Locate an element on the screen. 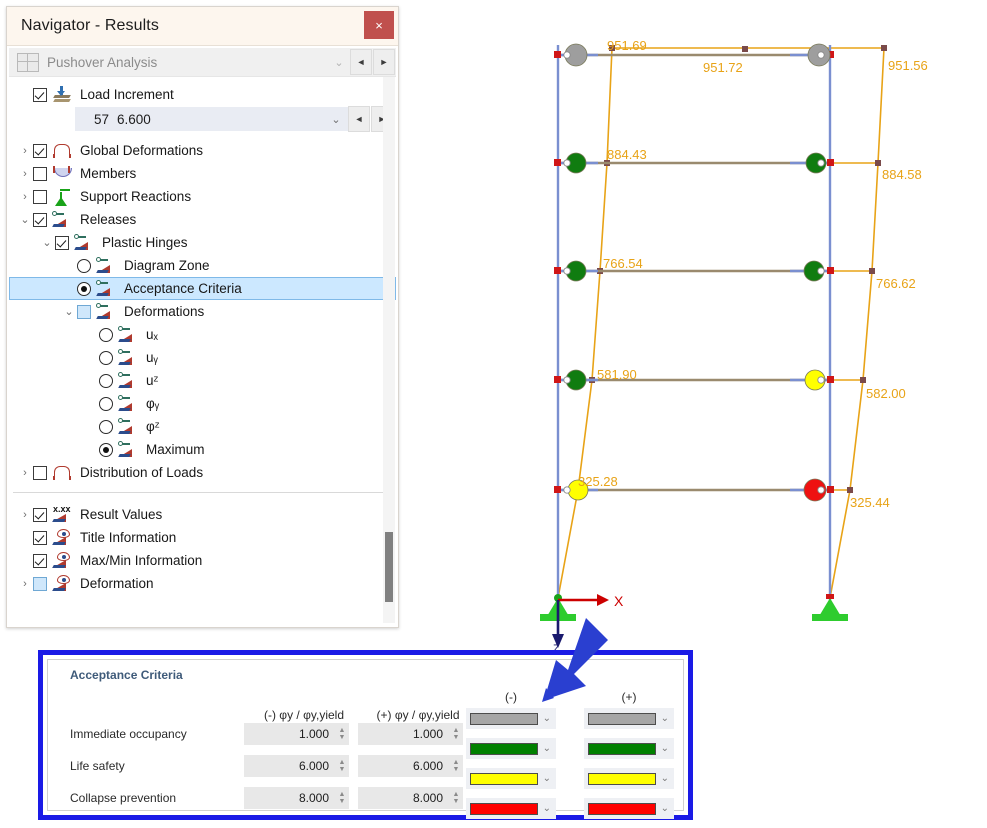 The width and height of the screenshot is (987, 828). axis-indicator: X Z is located at coordinates (588, 621).